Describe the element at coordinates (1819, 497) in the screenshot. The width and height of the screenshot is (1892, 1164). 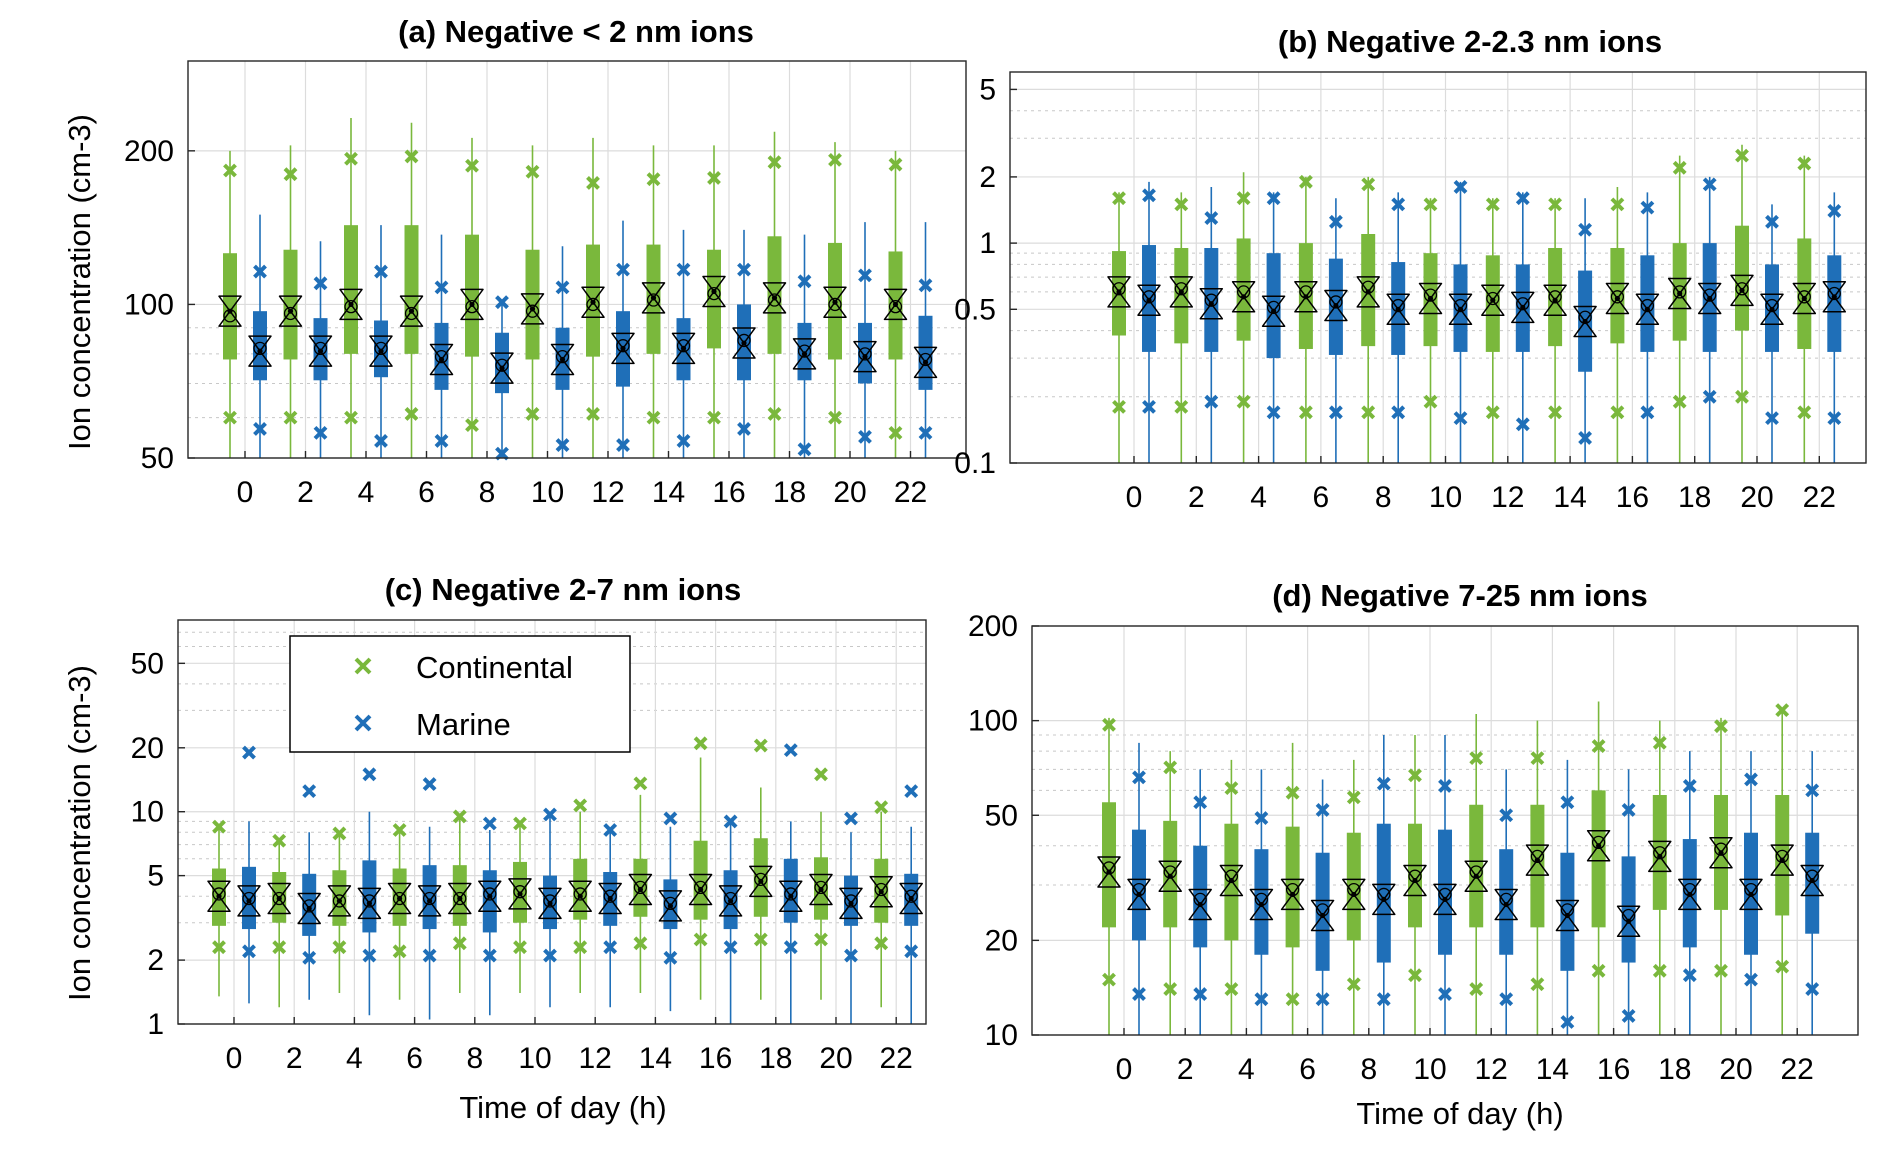
I see `x-tick-label: 22` at that location.